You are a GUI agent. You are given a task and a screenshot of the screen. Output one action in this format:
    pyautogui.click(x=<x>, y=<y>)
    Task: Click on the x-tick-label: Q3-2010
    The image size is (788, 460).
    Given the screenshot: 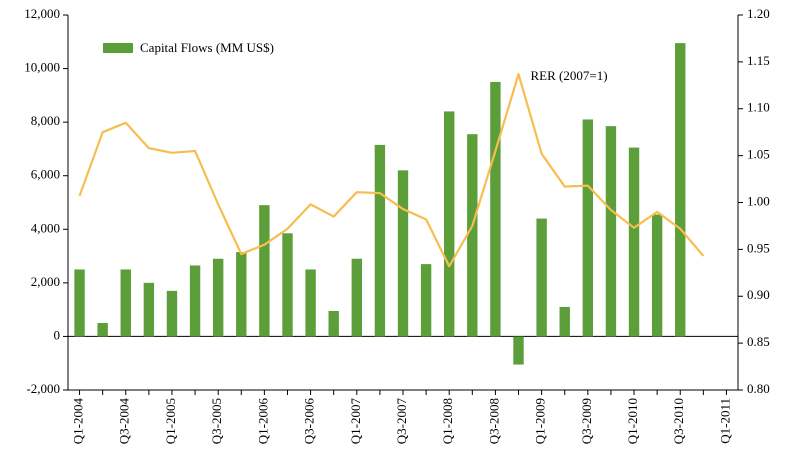 What is the action you would take?
    pyautogui.click(x=678, y=421)
    